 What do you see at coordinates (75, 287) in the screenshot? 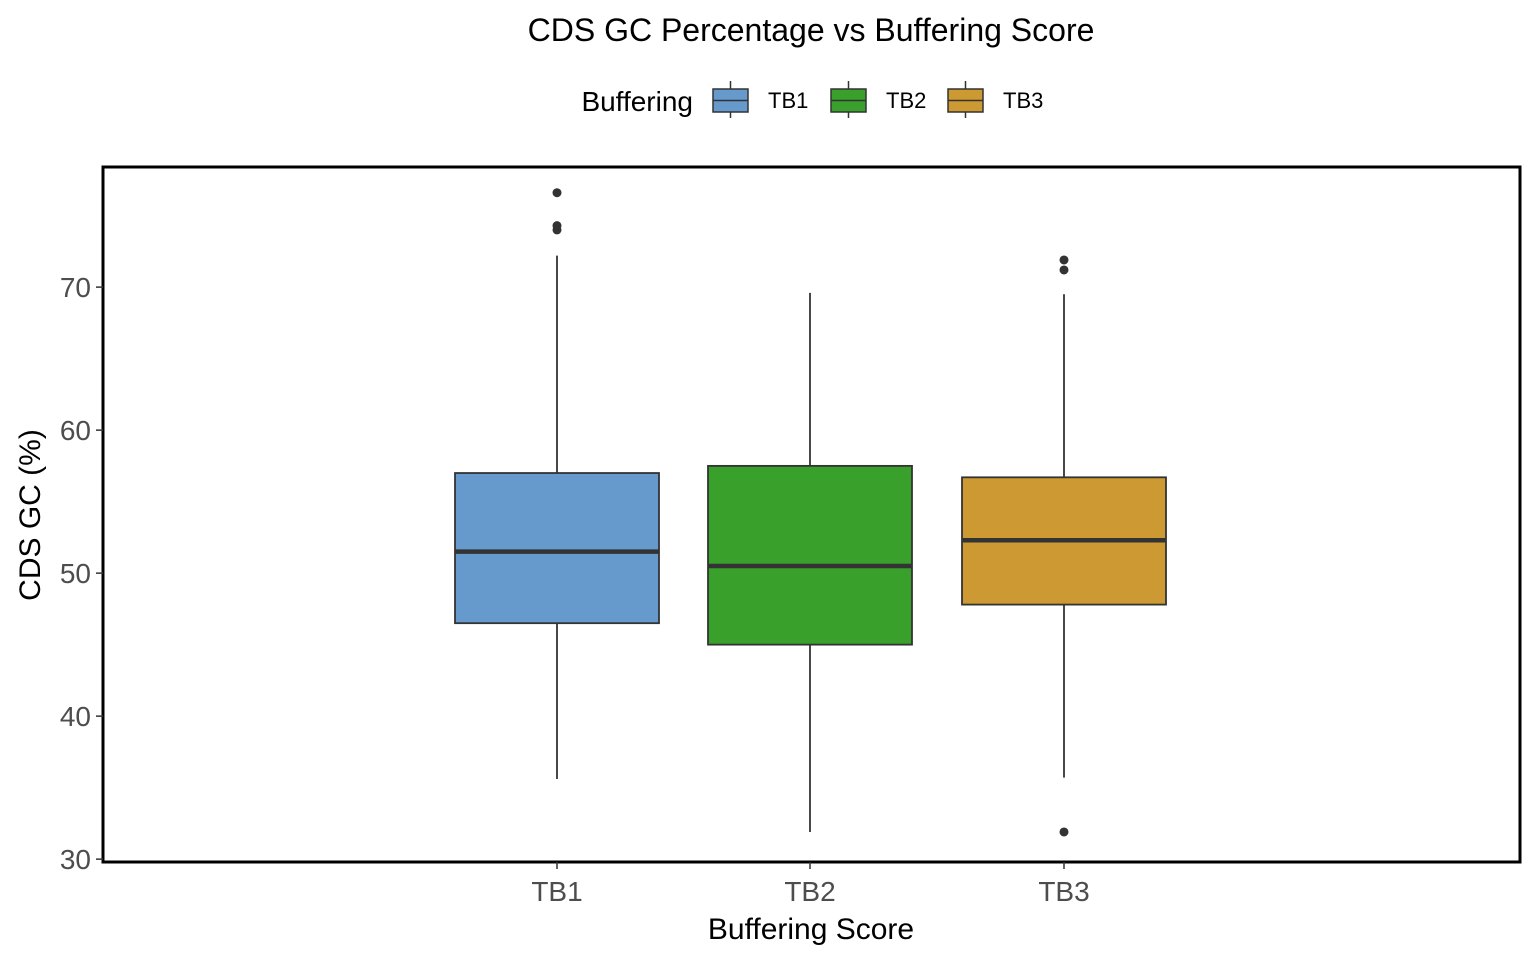
I see `y-tick-label: 70` at bounding box center [75, 287].